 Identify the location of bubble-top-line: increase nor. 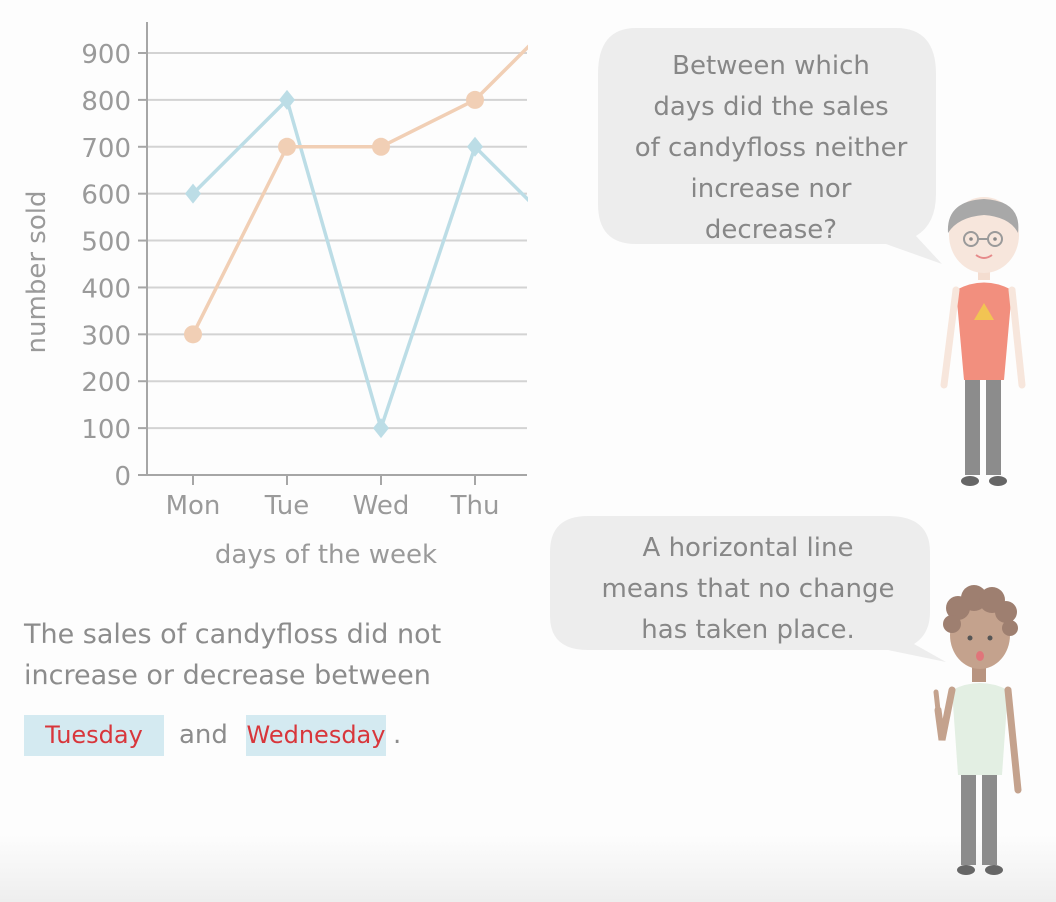
(771, 189).